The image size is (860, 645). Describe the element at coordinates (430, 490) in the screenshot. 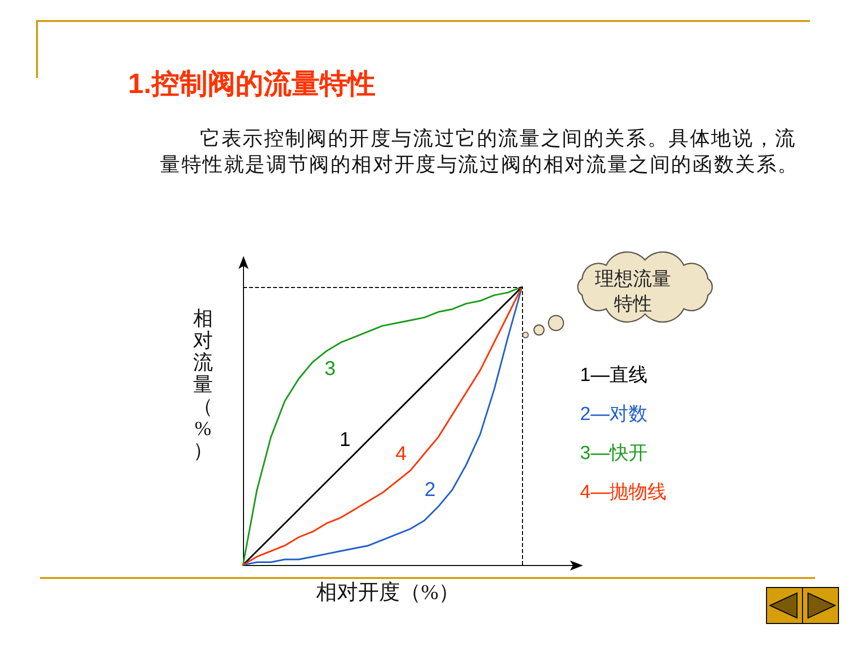

I see `annotation: 2` at that location.